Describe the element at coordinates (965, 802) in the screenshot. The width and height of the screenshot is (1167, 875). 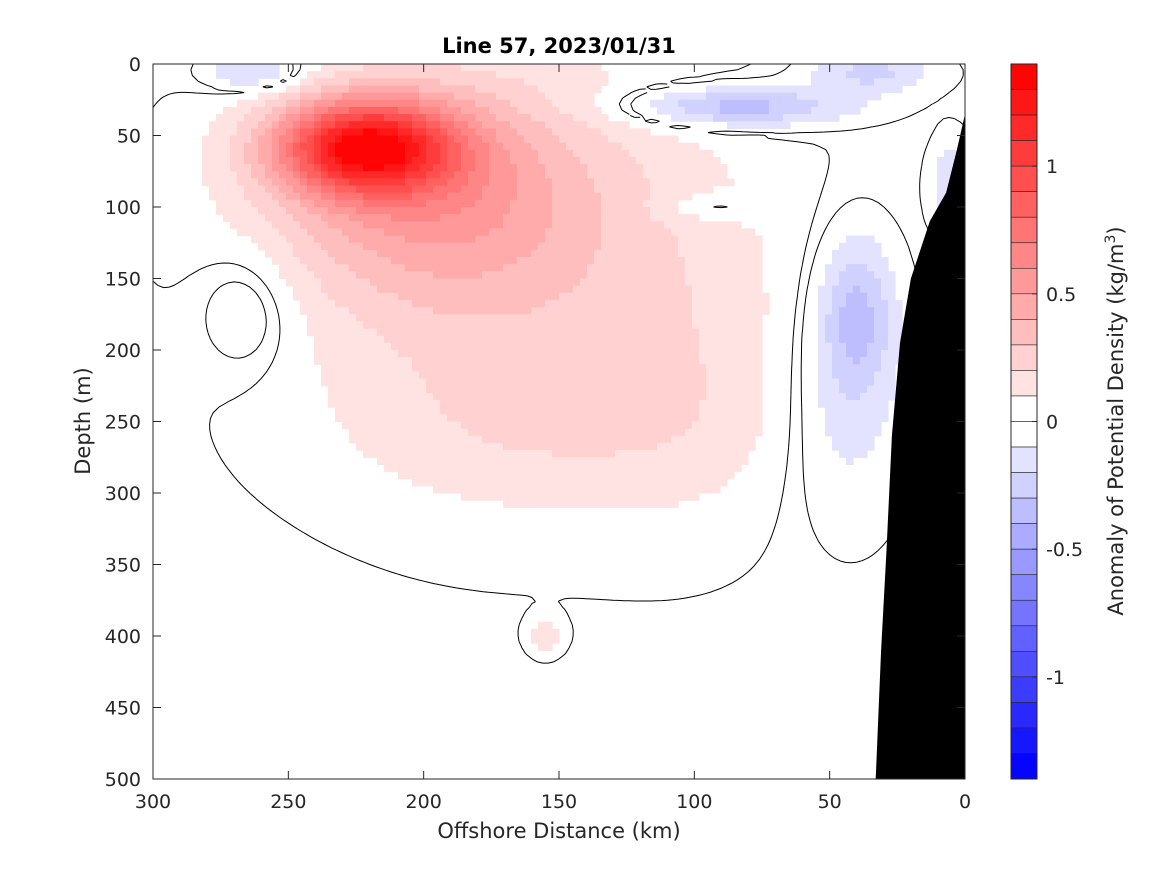
I see `x-tick-label: 0` at that location.